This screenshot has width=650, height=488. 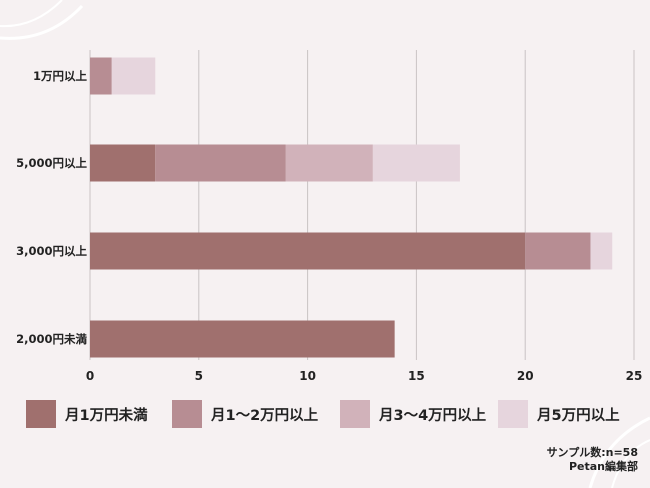 What do you see at coordinates (265, 415) in the screenshot?
I see `legend-label: 月1〜2万円以上` at bounding box center [265, 415].